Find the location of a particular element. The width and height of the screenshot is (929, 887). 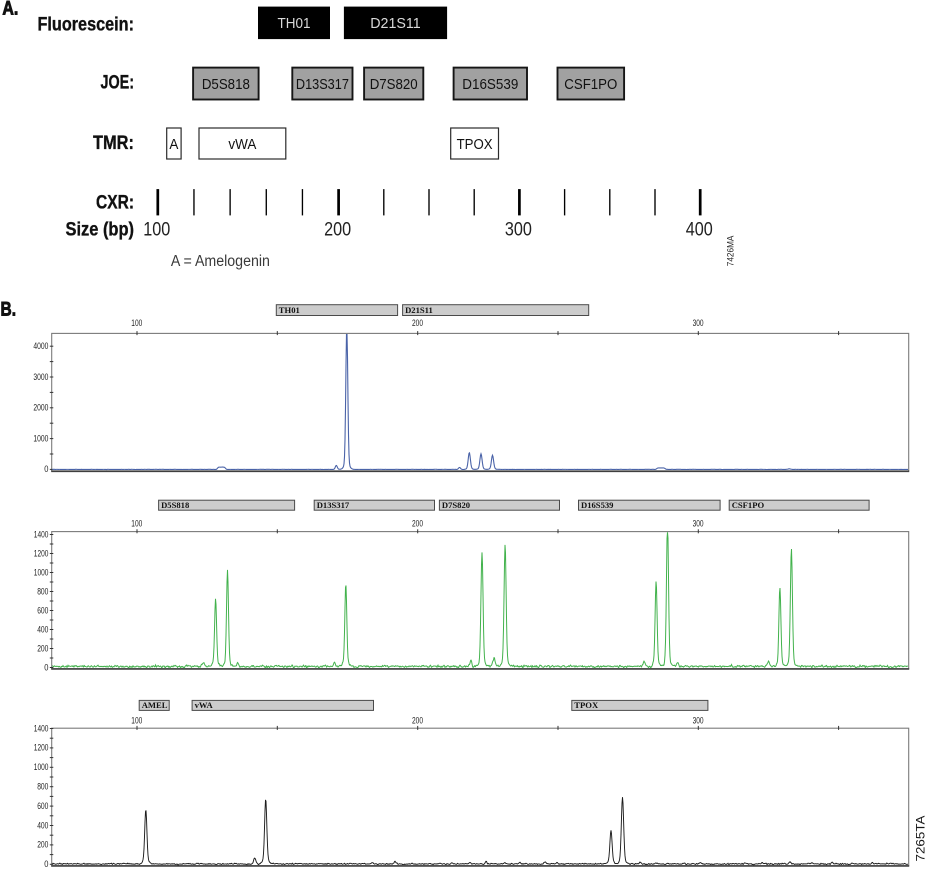

svg-text: 4000 is located at coordinates (40, 346).